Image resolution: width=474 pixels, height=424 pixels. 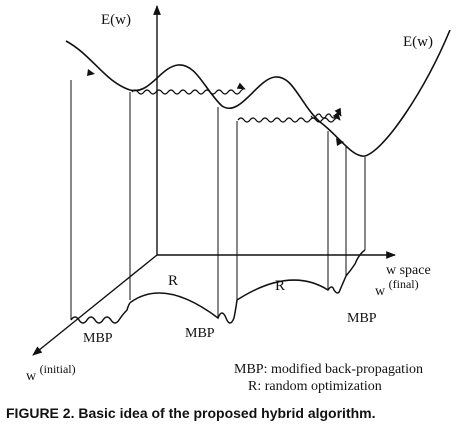 What do you see at coordinates (95, 305) in the screenshot?
I see `w-depth-axis` at bounding box center [95, 305].